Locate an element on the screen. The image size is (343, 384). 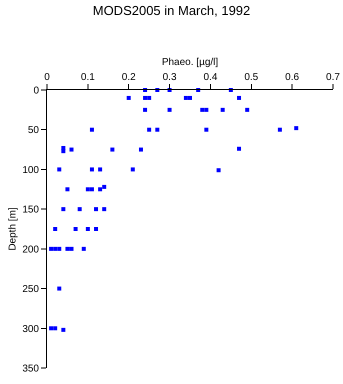
chart-title: MODS2005 in March, 1992 is located at coordinates (171, 10).